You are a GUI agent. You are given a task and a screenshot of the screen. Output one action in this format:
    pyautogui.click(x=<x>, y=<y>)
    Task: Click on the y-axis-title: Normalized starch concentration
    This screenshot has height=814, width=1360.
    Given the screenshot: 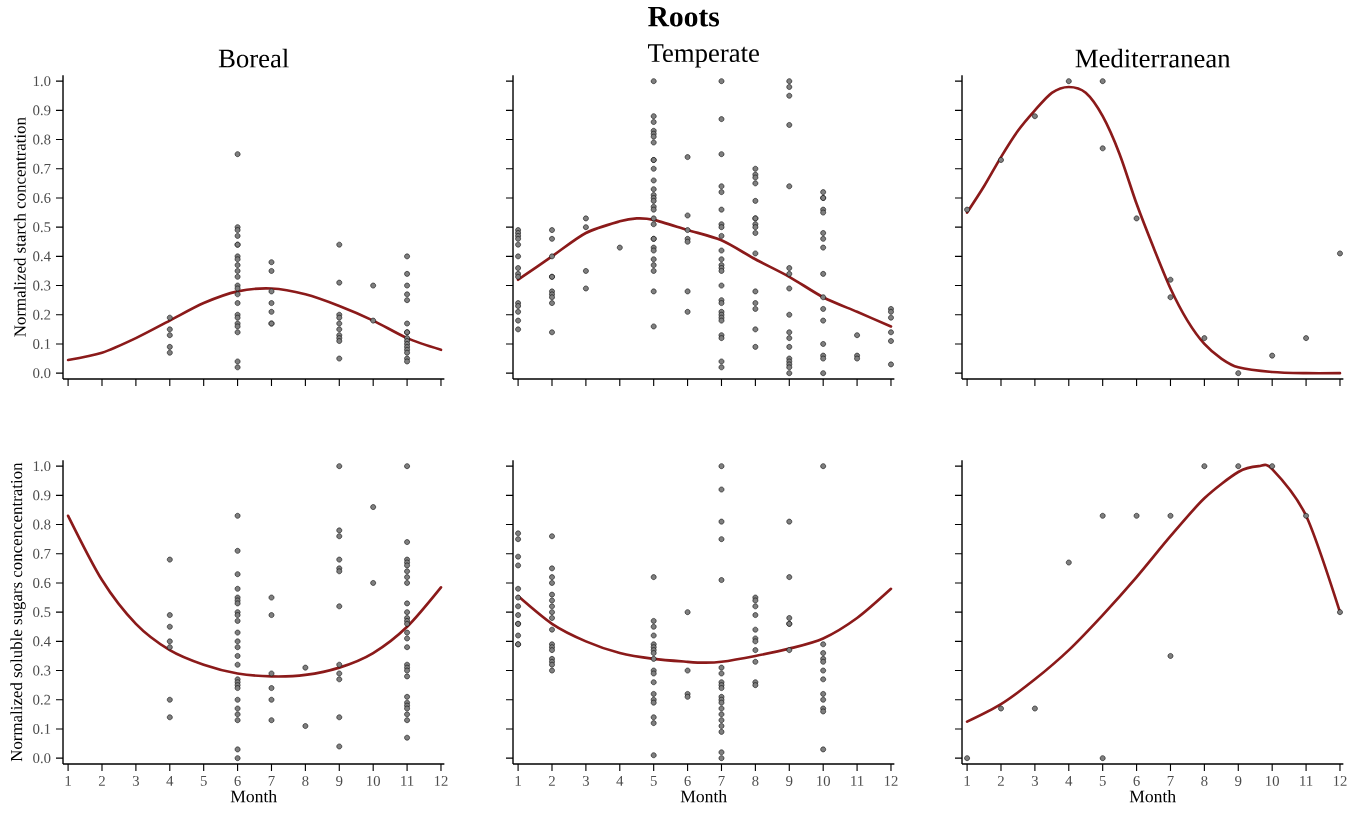 What is the action you would take?
    pyautogui.click(x=19, y=227)
    